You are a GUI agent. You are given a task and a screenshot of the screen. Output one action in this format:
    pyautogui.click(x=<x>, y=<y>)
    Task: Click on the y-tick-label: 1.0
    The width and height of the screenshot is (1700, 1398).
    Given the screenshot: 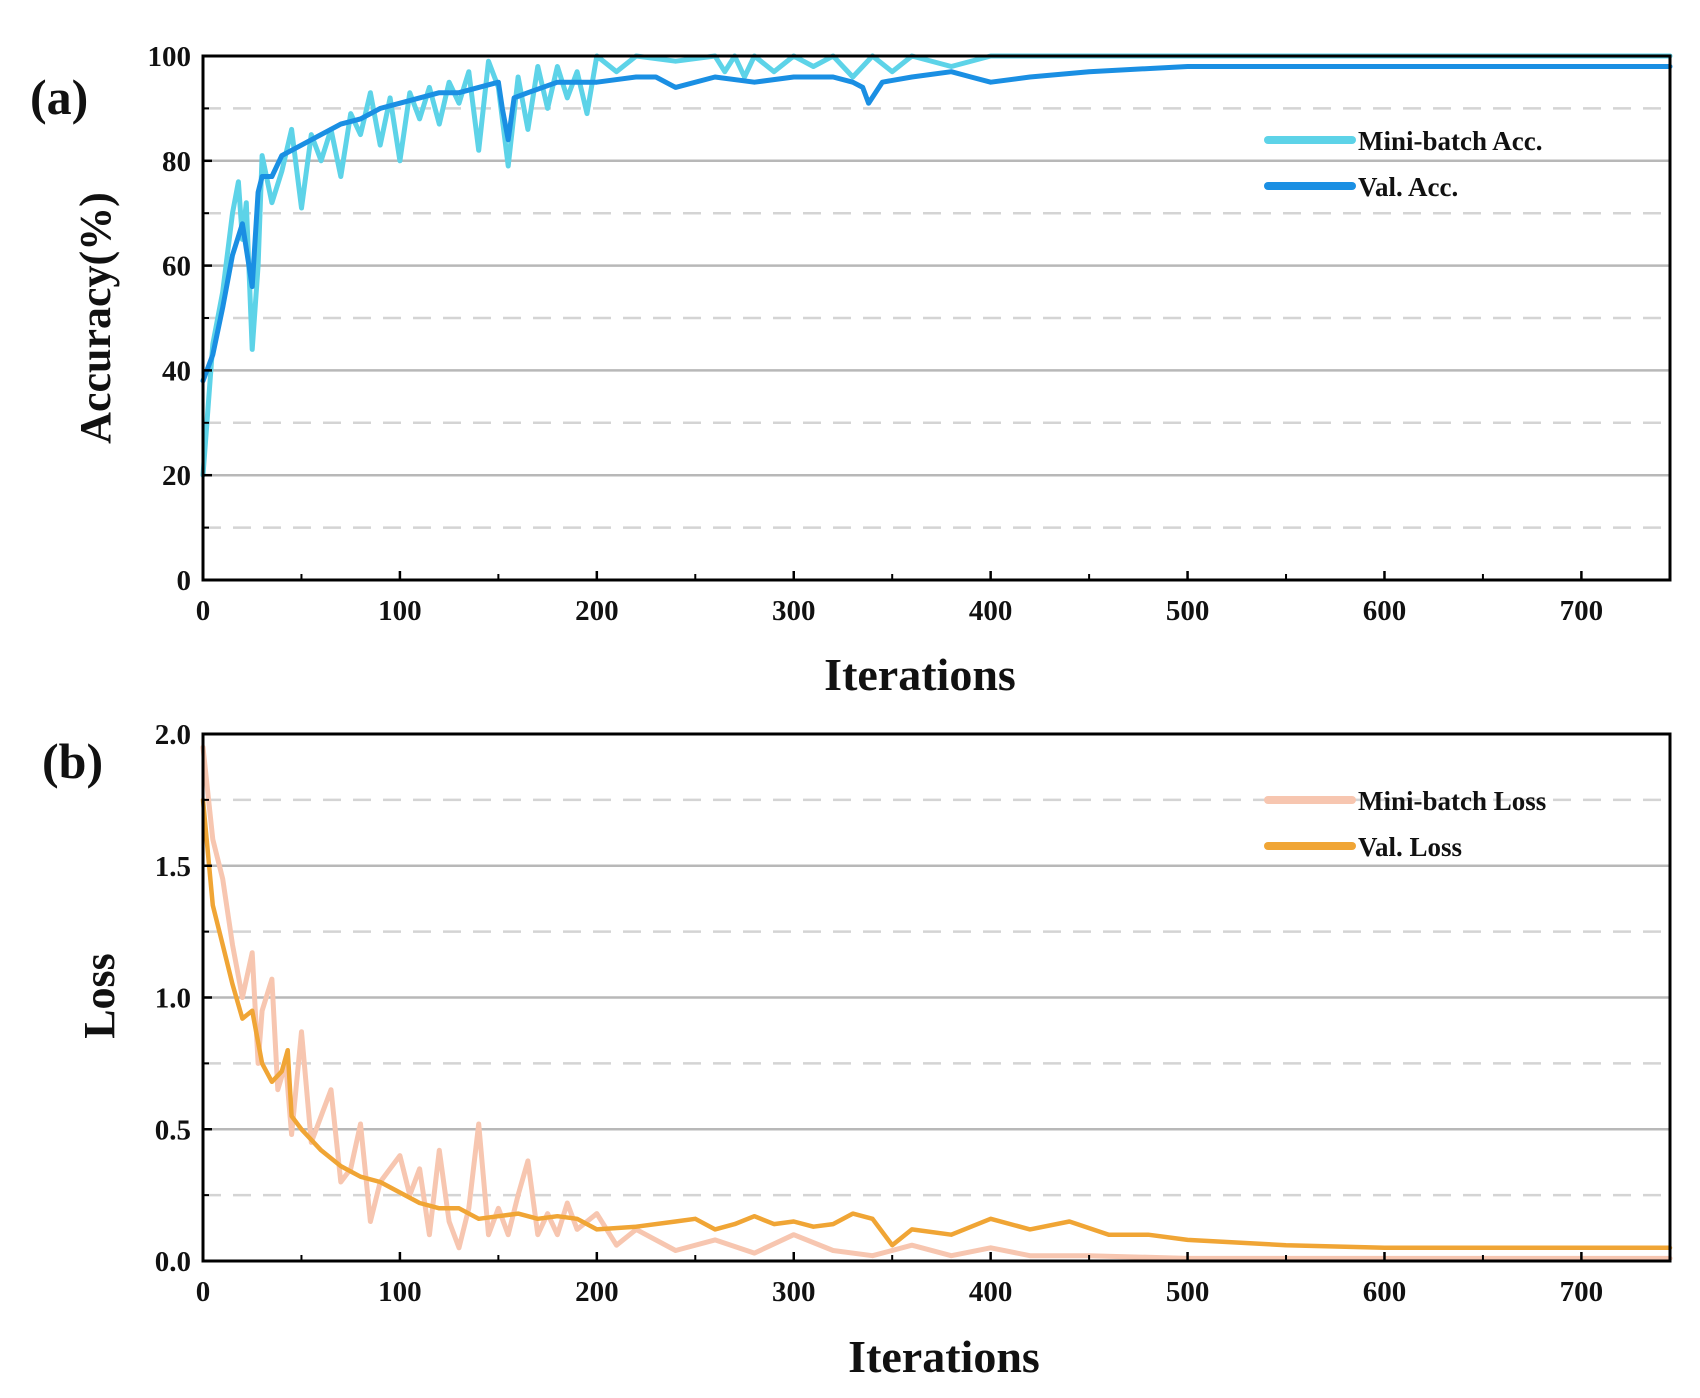 What is the action you would take?
    pyautogui.click(x=173, y=999)
    